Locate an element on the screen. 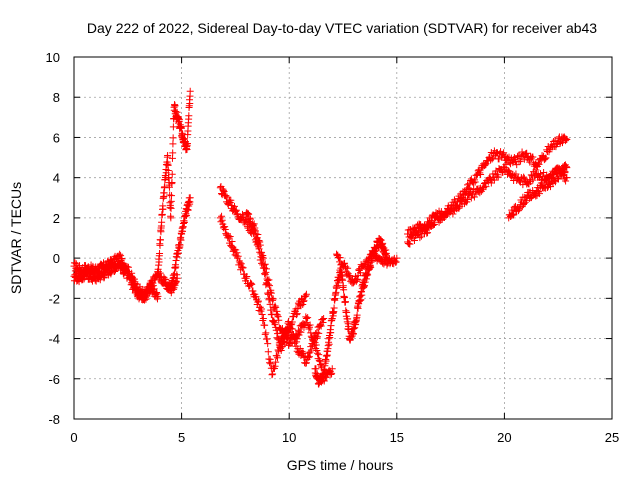 The height and width of the screenshot is (480, 640). x-tick-label: 5 is located at coordinates (181, 437).